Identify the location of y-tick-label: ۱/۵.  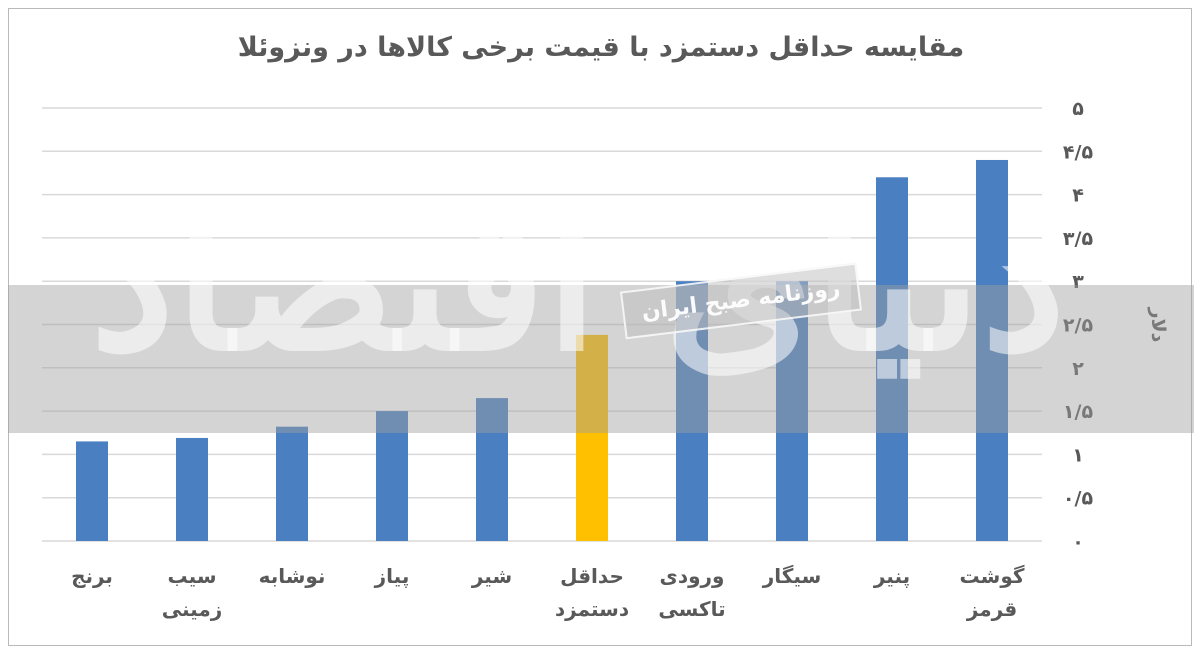
(1078, 412).